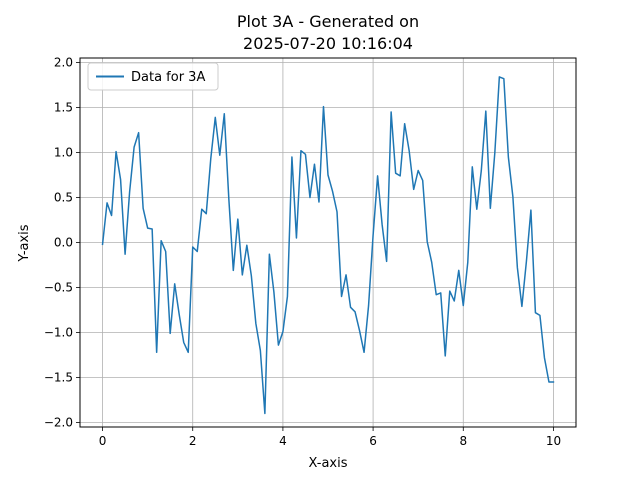  What do you see at coordinates (63, 108) in the screenshot?
I see `y-tick-label: 1.5` at bounding box center [63, 108].